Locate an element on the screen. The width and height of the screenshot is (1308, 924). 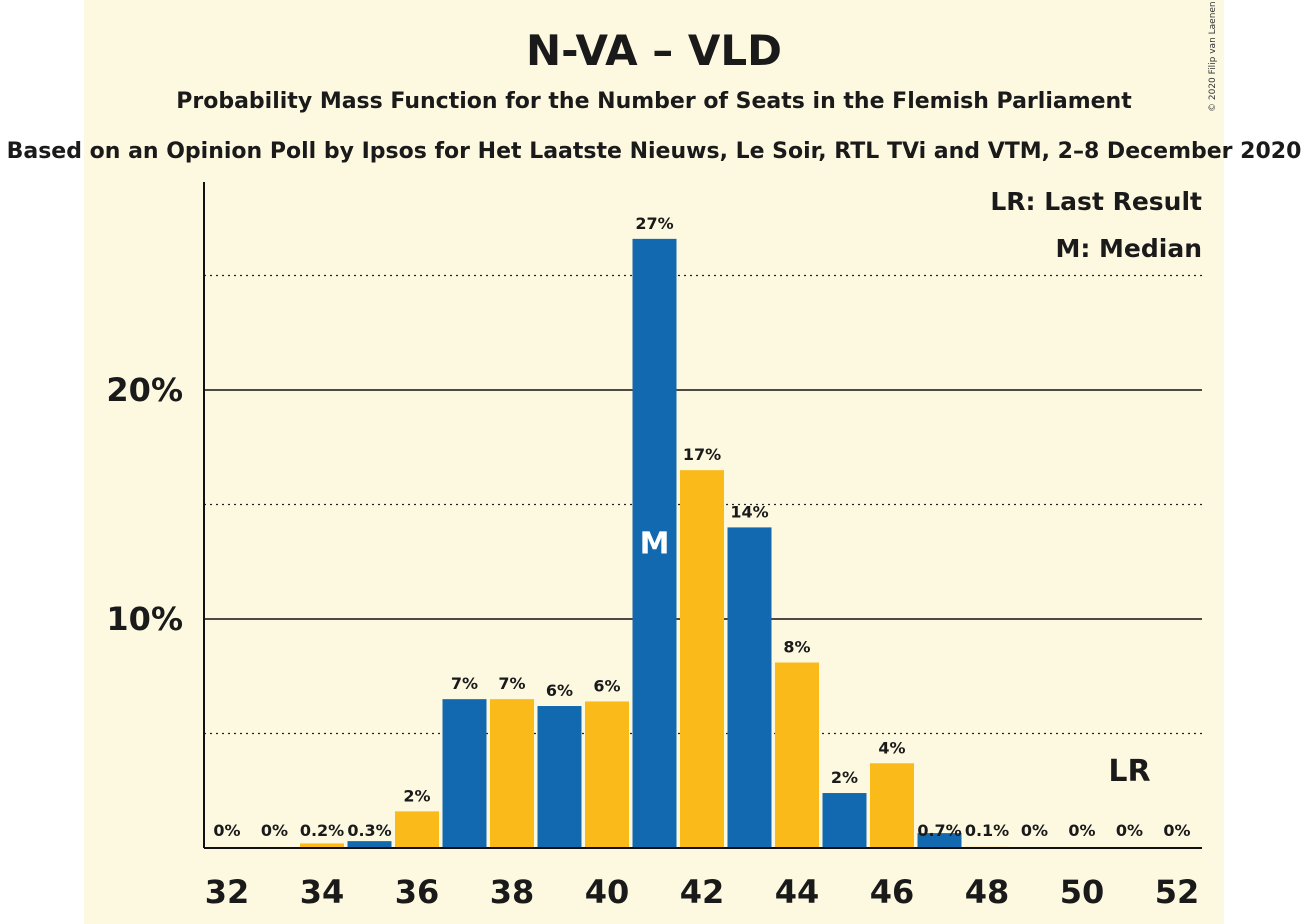
data-label-seat-51: 0% is located at coordinates (1129, 830).